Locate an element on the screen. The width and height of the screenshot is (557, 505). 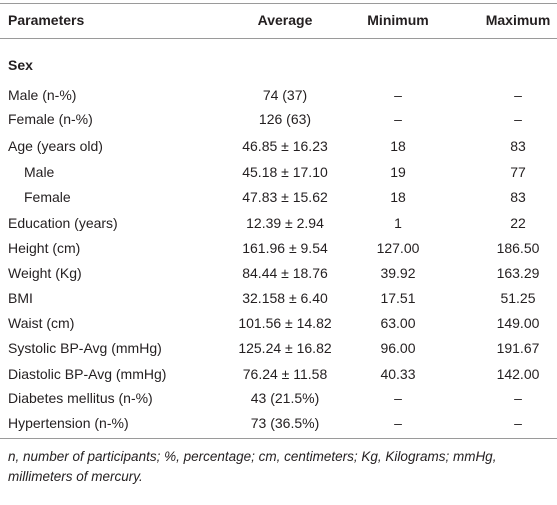
row-label: Female (n-%) is located at coordinates (50, 119).